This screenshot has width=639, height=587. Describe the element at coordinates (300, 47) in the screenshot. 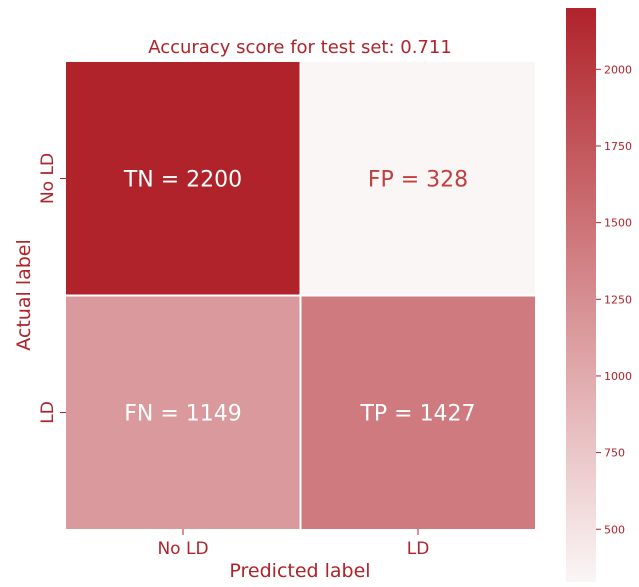

I see `chart-title: Accuracy score for test set: 0.711` at that location.